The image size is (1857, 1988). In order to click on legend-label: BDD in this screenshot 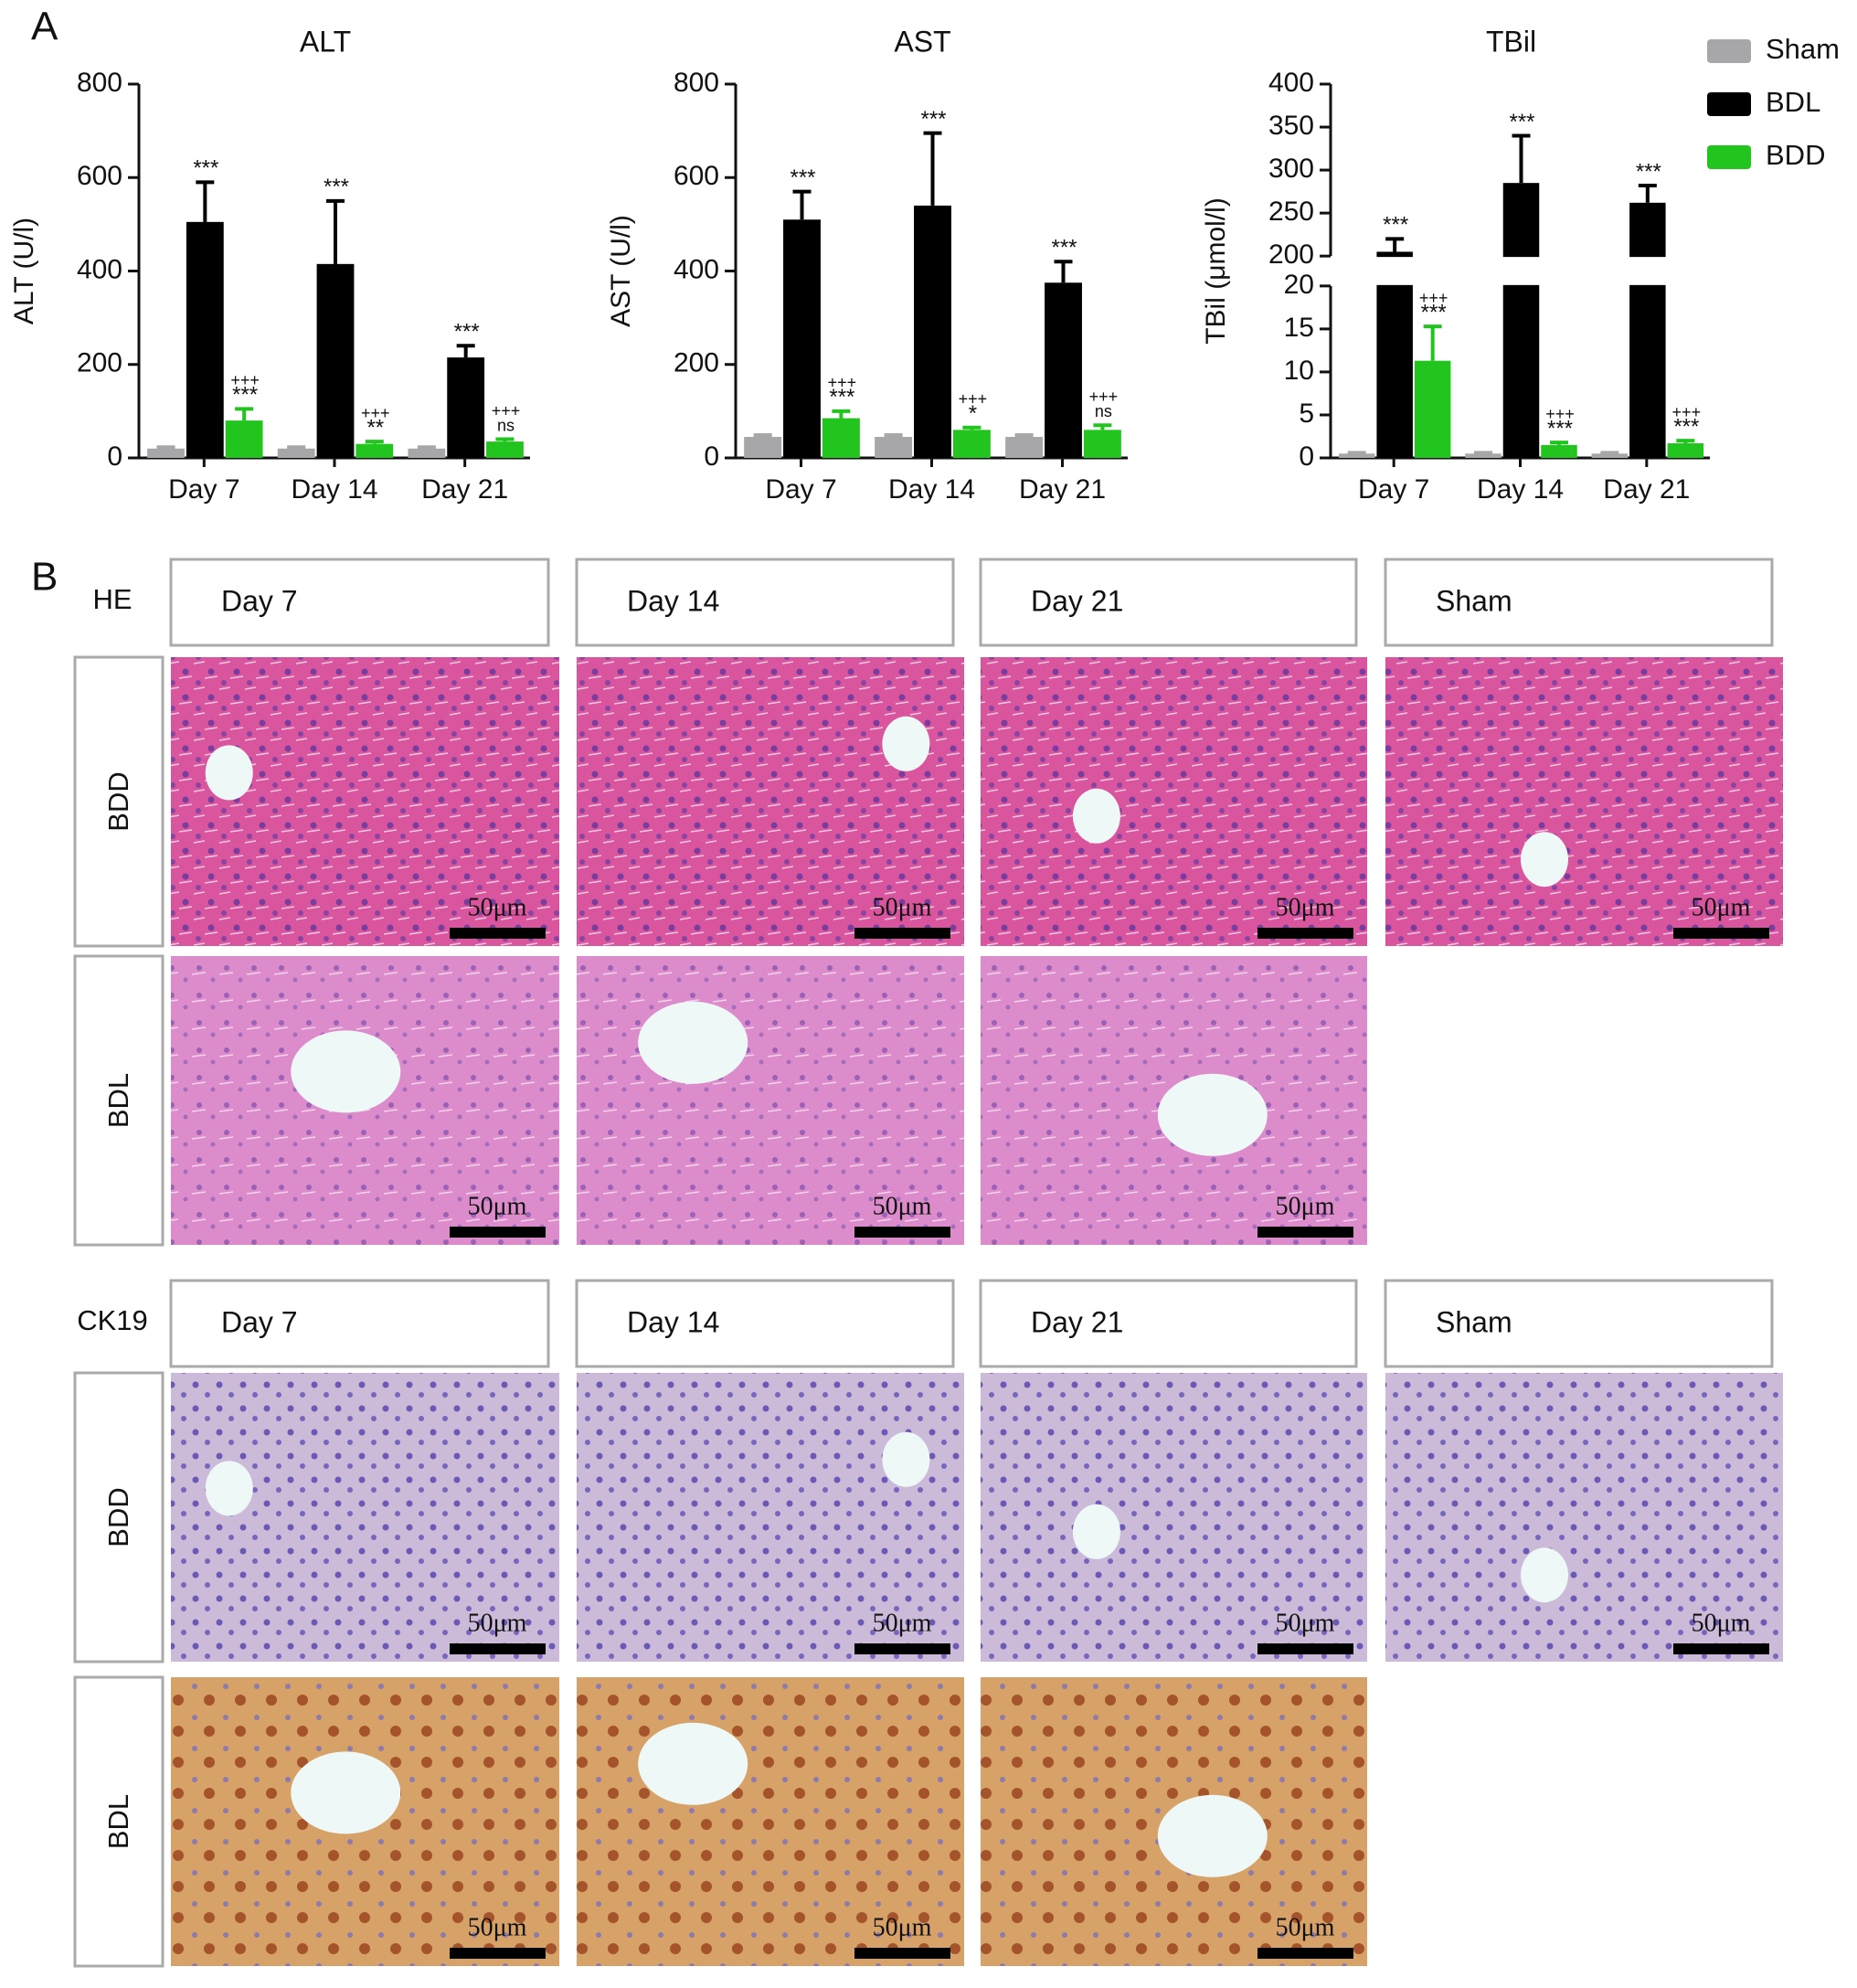, I will do `click(1796, 155)`.